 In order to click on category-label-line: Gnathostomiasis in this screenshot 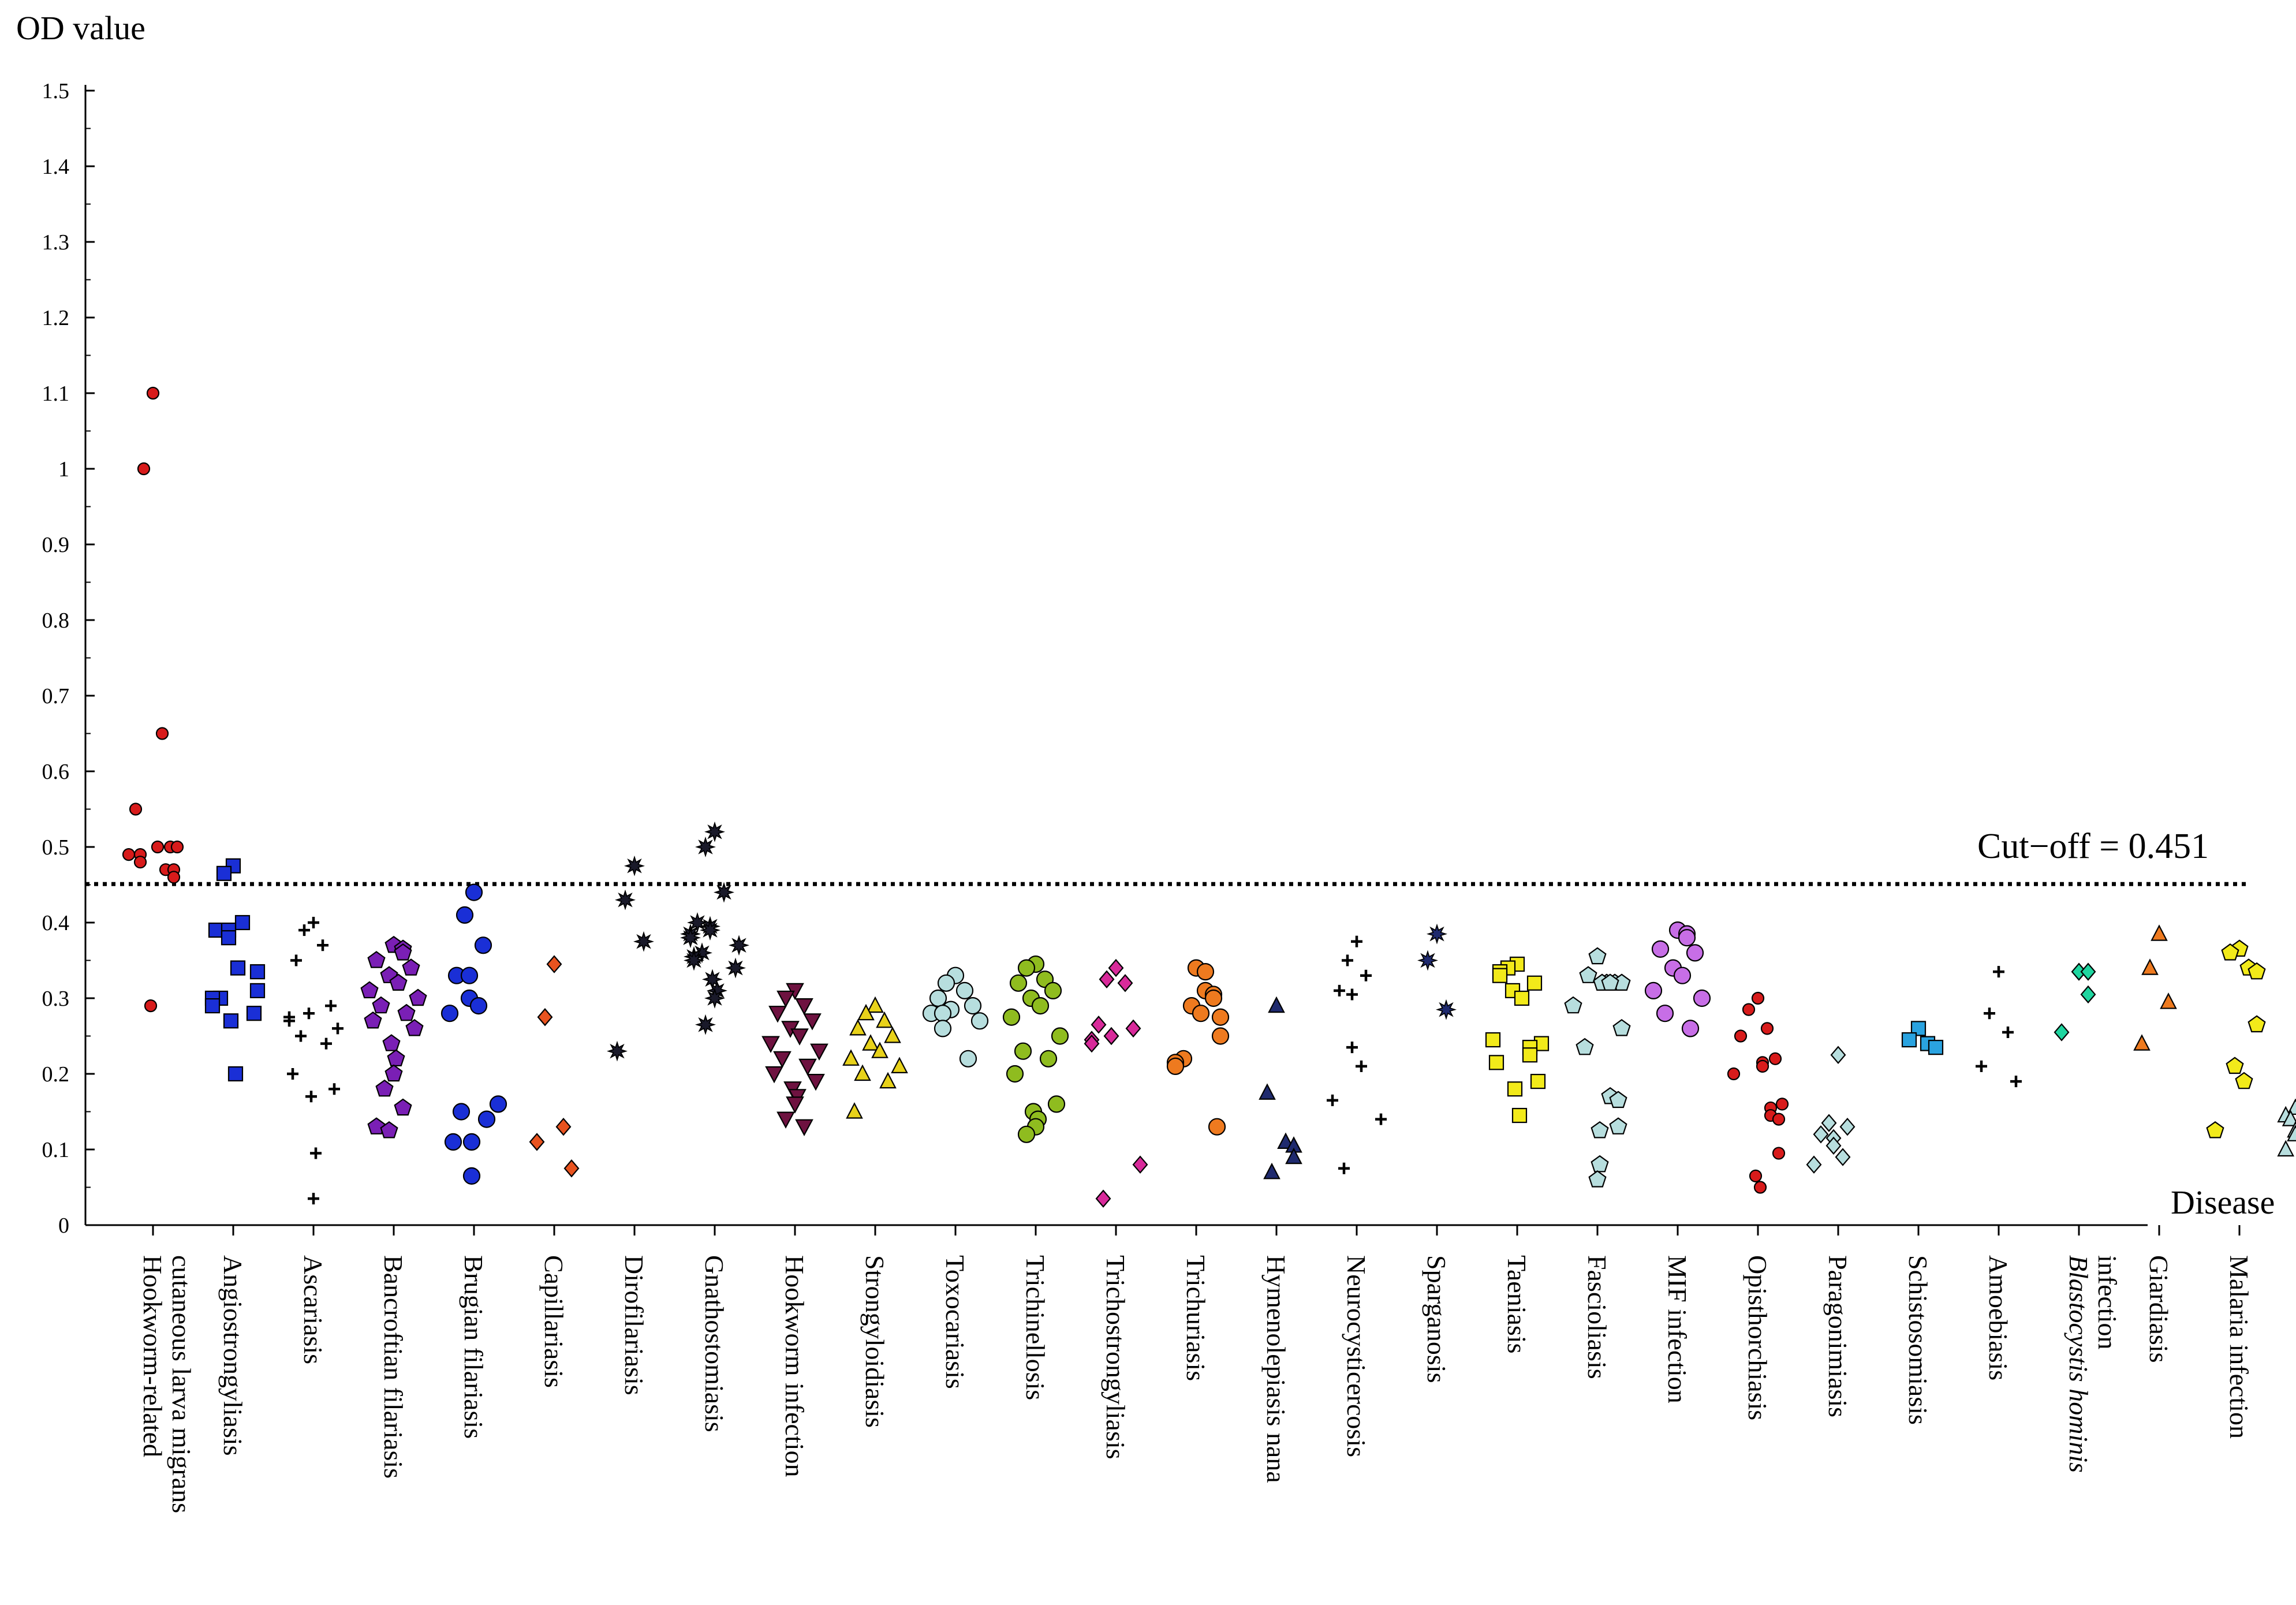, I will do `click(714, 1343)`.